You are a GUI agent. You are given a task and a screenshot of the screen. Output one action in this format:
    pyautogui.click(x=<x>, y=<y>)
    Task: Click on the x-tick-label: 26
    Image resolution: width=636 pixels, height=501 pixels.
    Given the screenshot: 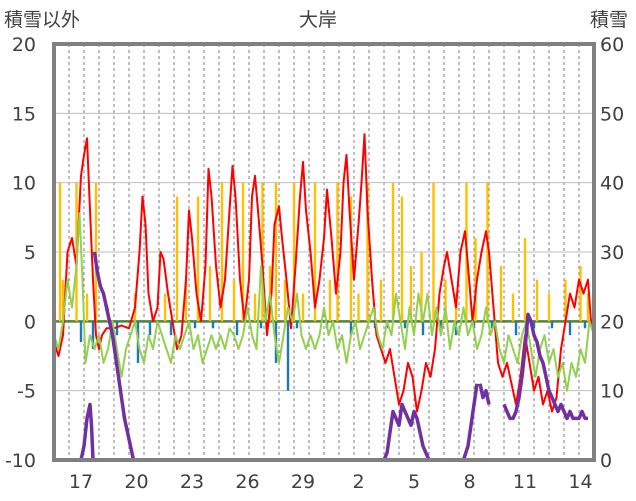 What is the action you would take?
    pyautogui.click(x=247, y=482)
    